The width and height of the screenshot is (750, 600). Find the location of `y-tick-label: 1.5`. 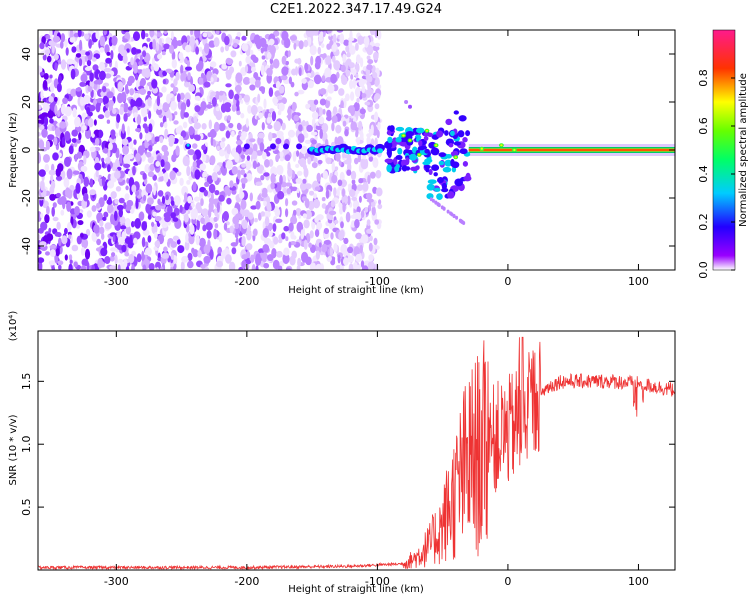

y-tick-label: 1.5 is located at coordinates (26, 382).